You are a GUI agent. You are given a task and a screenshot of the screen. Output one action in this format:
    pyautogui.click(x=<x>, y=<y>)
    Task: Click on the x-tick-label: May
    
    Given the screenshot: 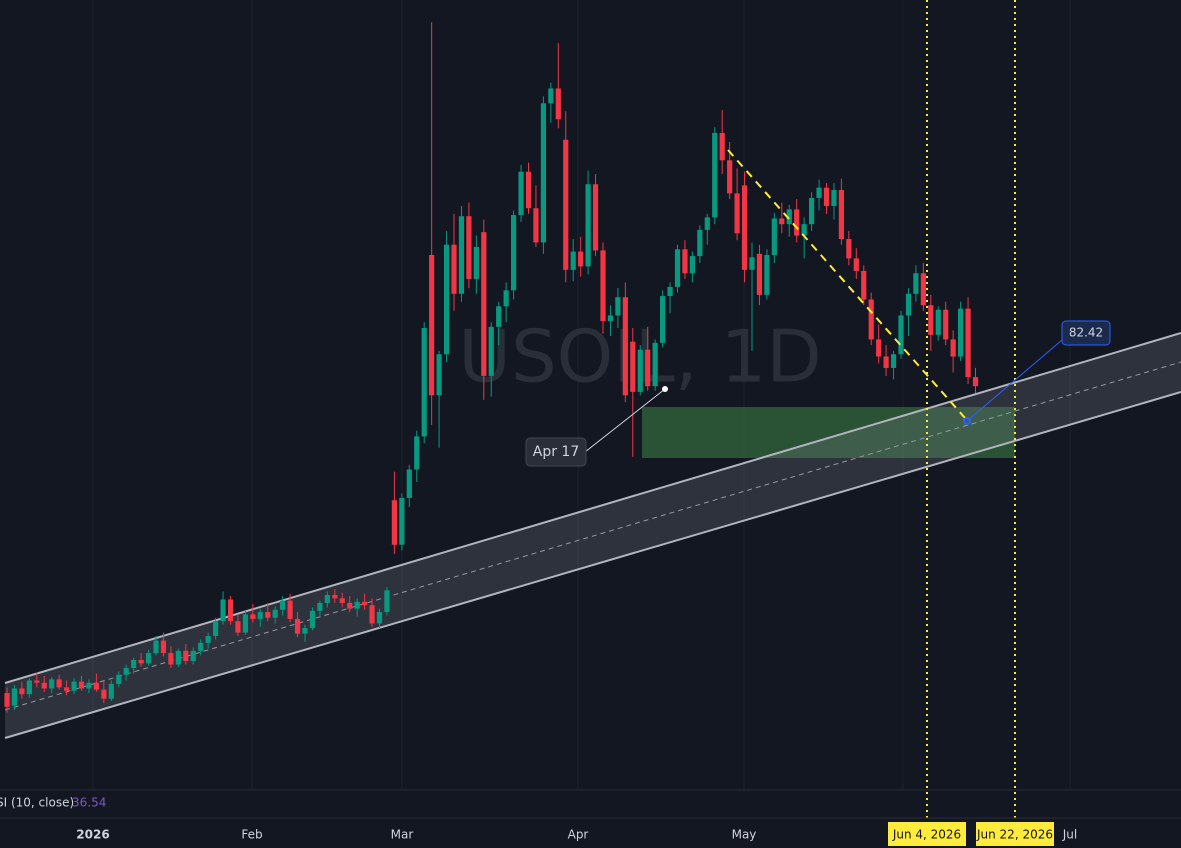 What is the action you would take?
    pyautogui.click(x=744, y=835)
    